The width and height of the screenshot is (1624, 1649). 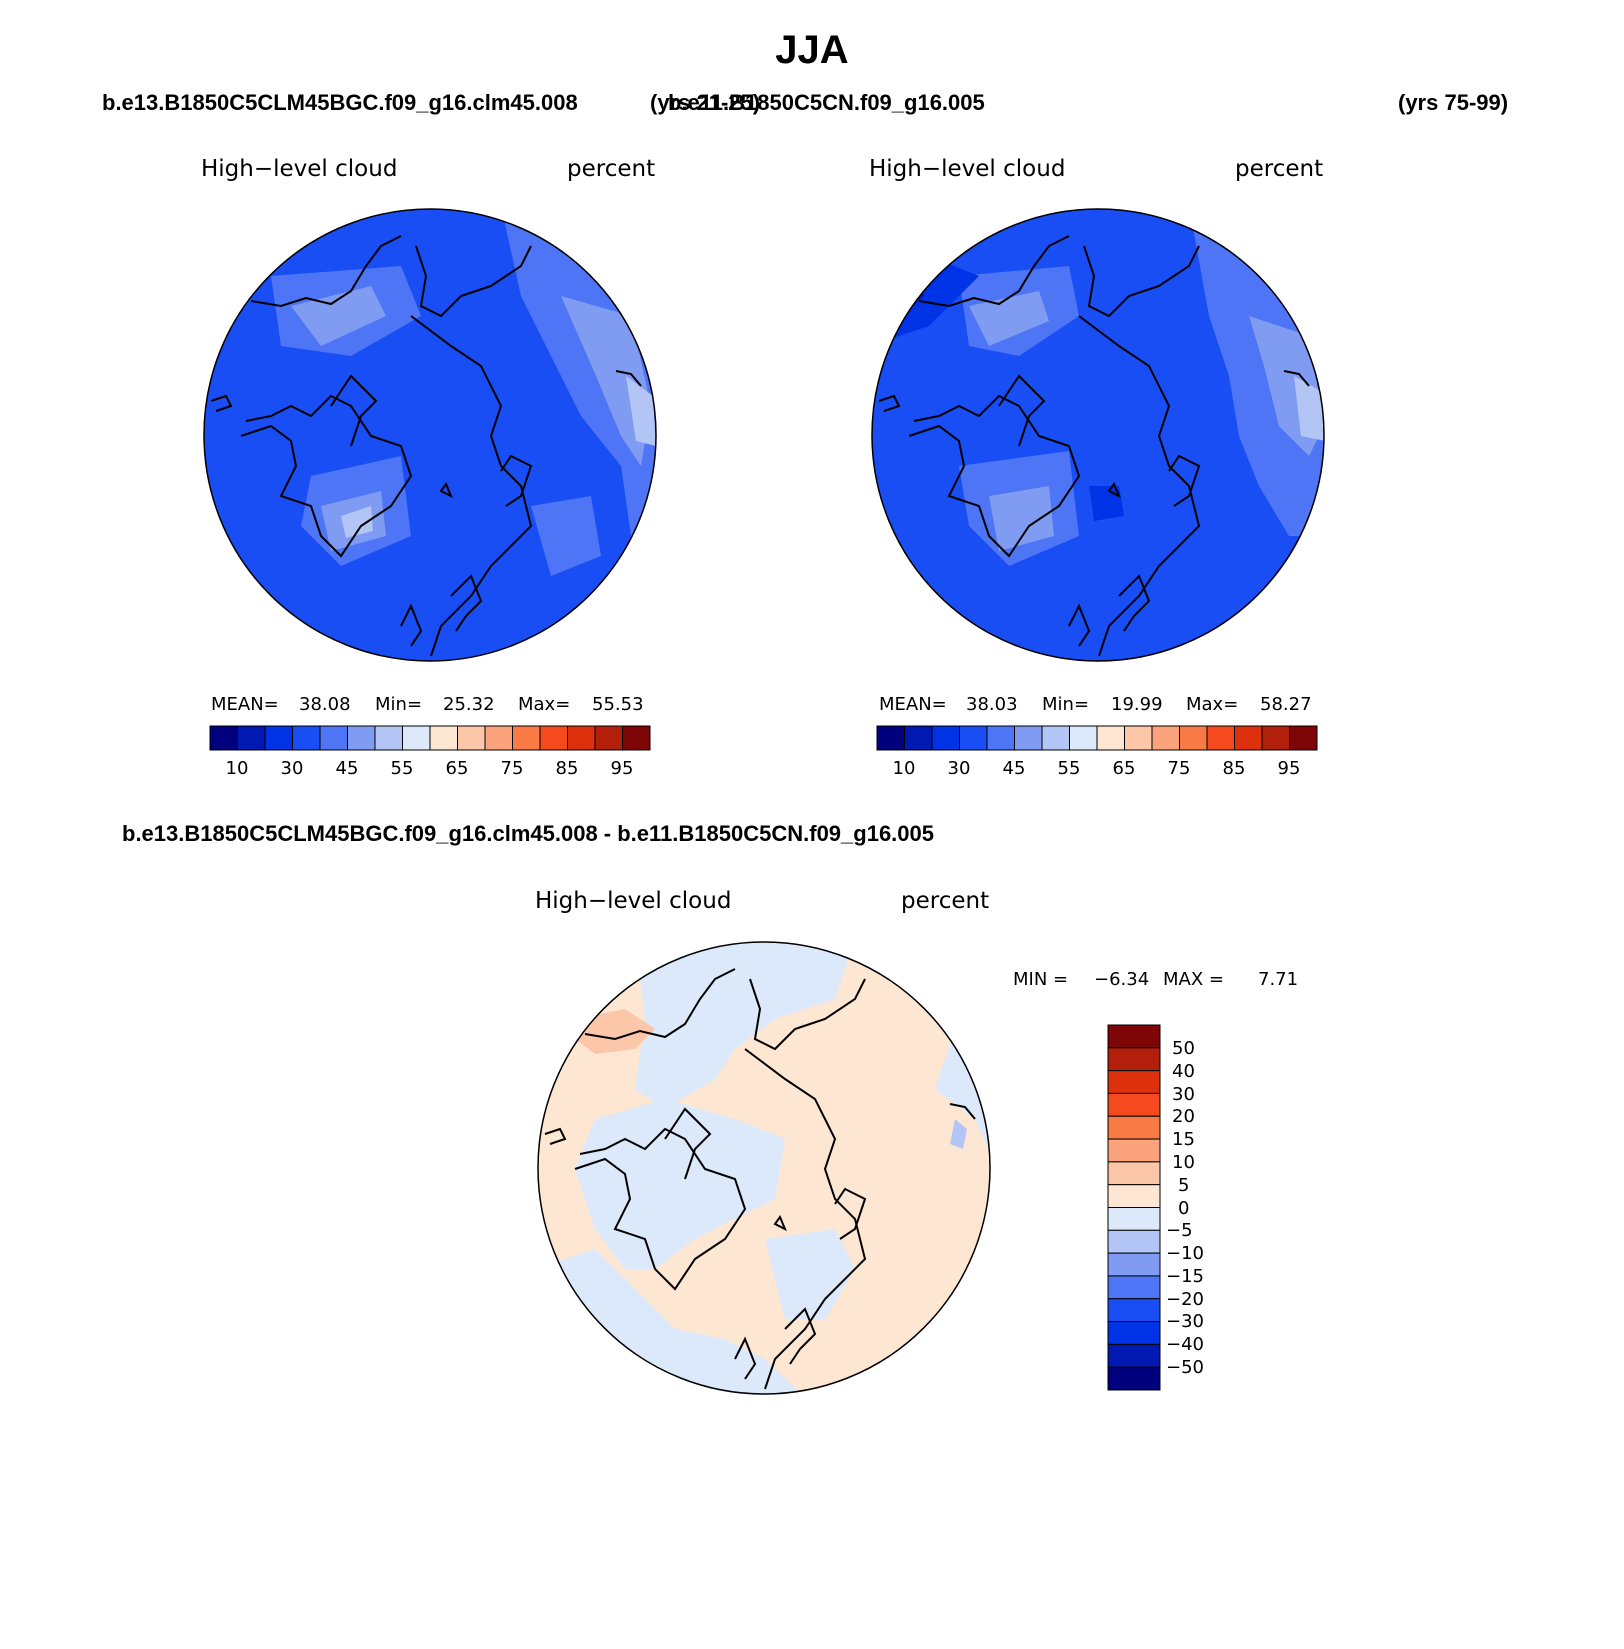 What do you see at coordinates (1234, 768) in the screenshot?
I see `panel2-colorbar-tick: 85` at bounding box center [1234, 768].